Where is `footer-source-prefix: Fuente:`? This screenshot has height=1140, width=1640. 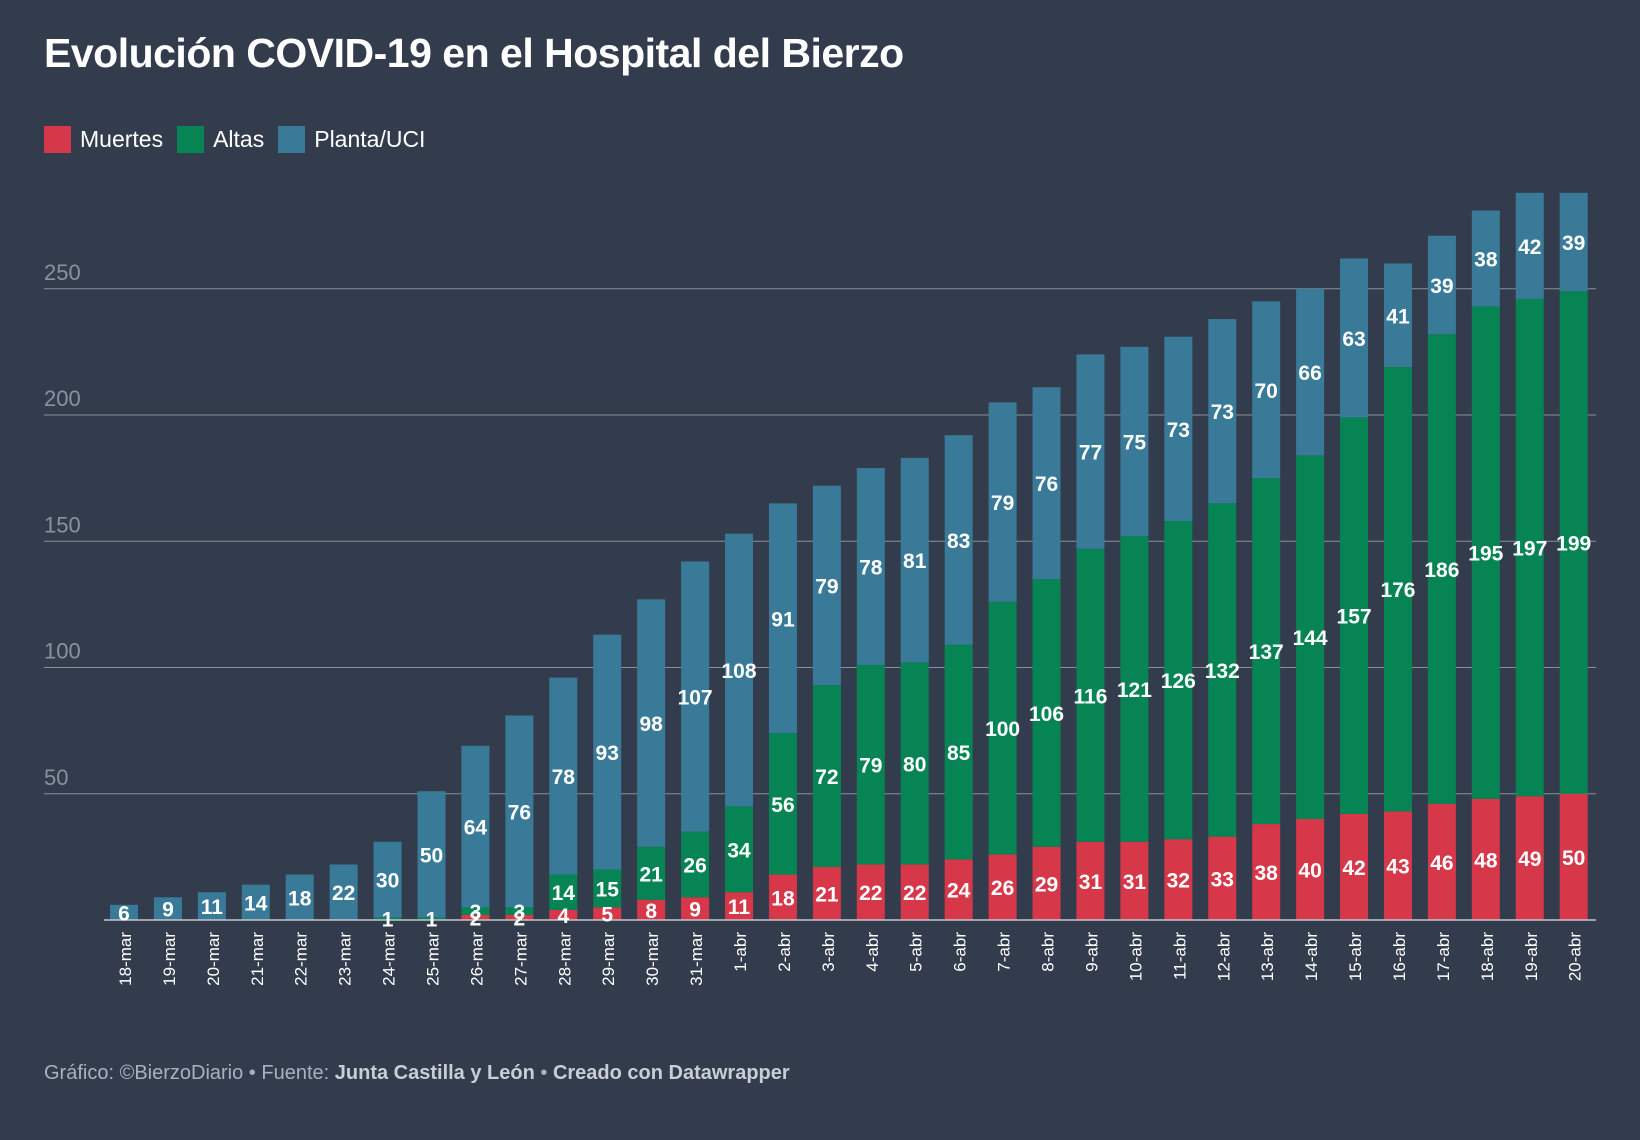 footer-source-prefix: Fuente: is located at coordinates (298, 1073).